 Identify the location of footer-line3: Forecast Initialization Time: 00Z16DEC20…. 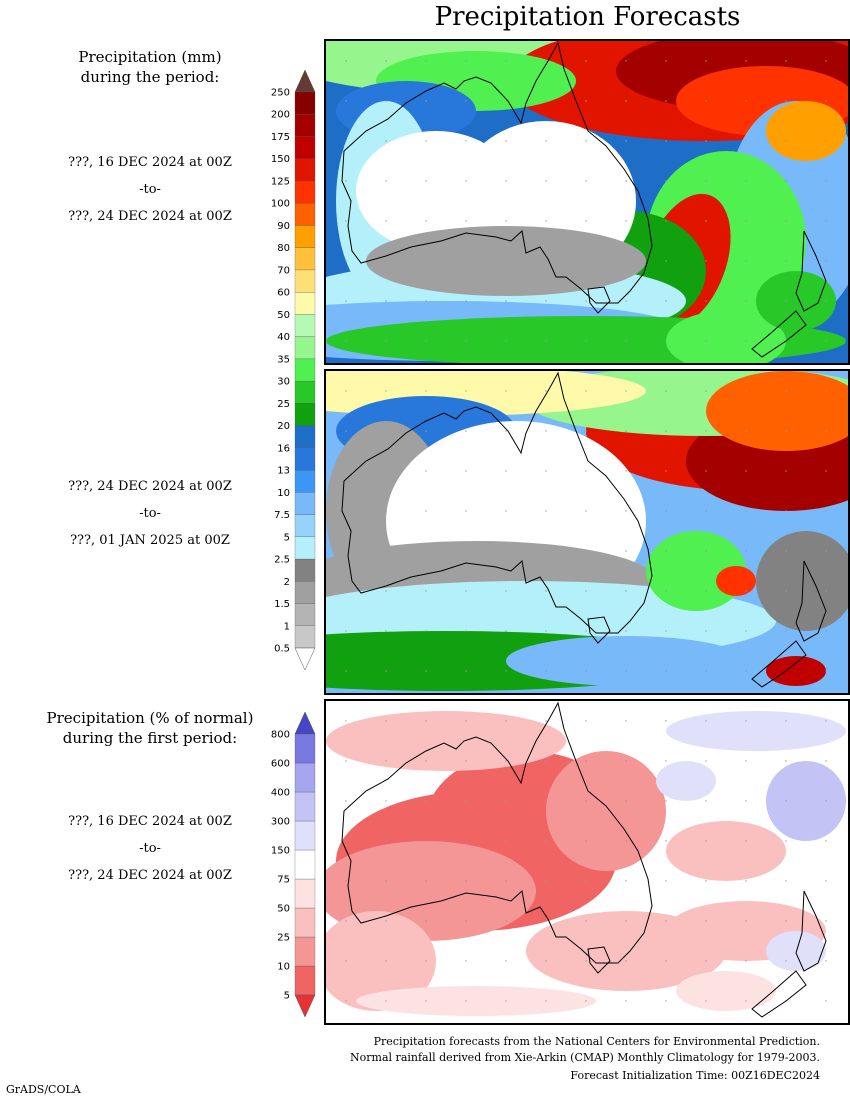
(695, 1075).